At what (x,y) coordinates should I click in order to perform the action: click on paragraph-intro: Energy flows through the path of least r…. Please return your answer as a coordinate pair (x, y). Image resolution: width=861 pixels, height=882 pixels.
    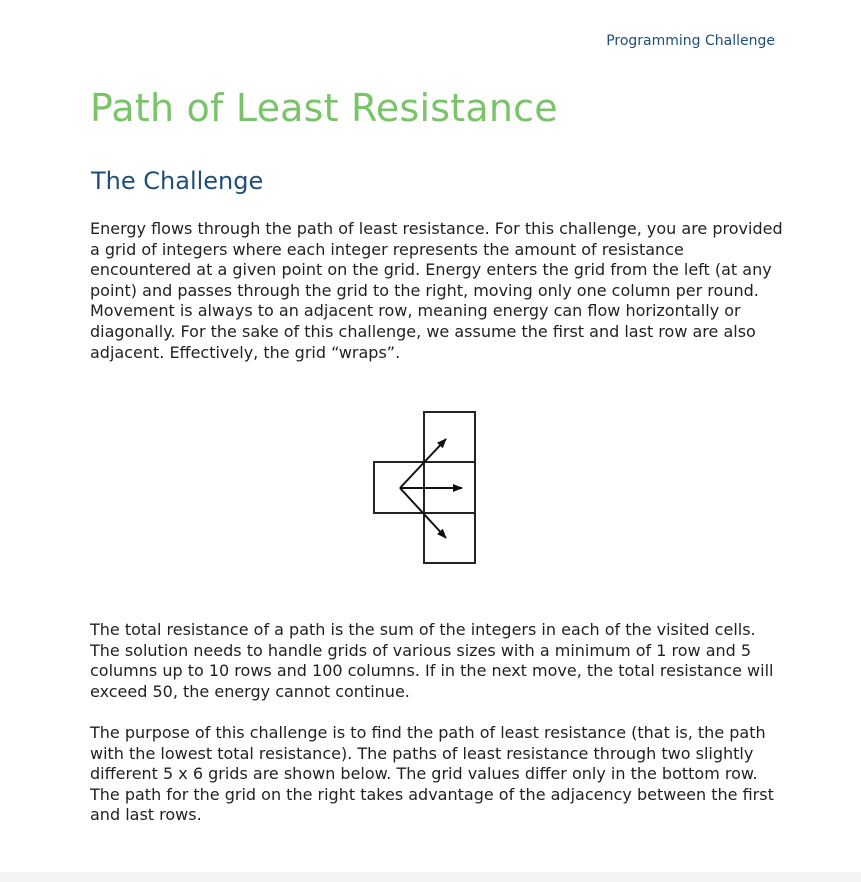
    Looking at the image, I should click on (436, 290).